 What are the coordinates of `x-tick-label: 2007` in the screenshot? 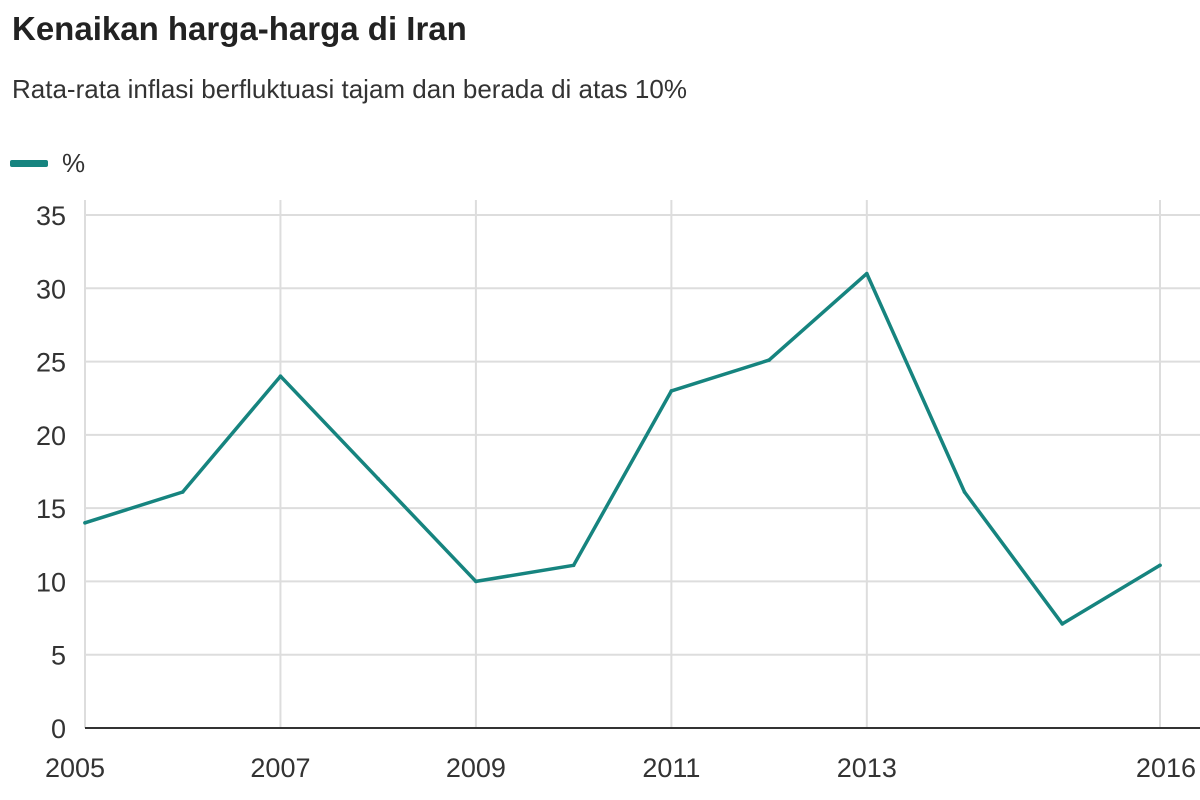 It's located at (280, 768).